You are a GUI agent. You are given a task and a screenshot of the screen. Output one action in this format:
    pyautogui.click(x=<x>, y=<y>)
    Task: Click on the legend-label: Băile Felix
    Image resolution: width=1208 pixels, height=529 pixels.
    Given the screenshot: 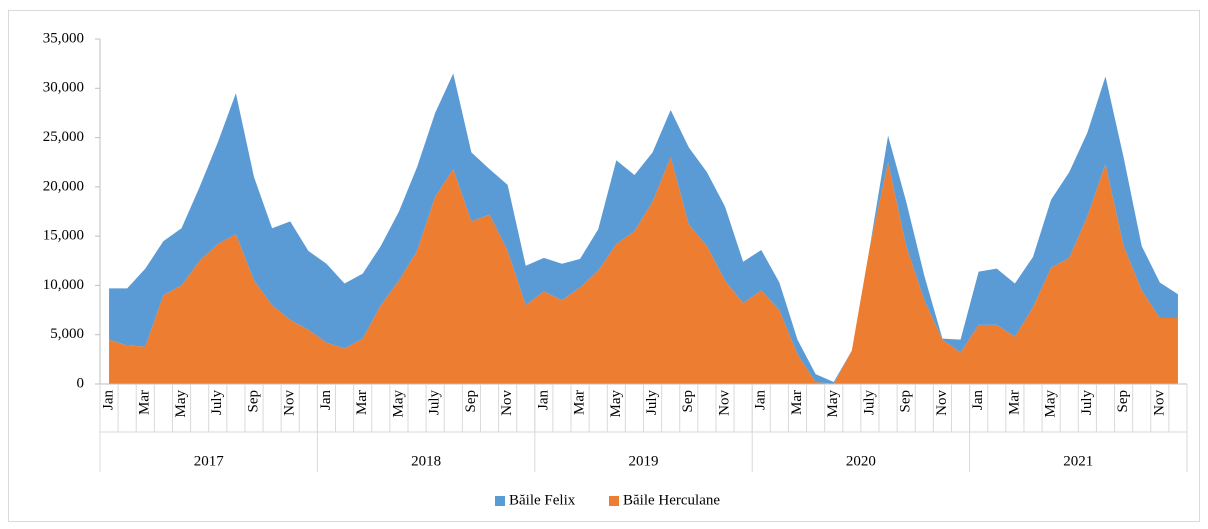 What is the action you would take?
    pyautogui.click(x=542, y=500)
    